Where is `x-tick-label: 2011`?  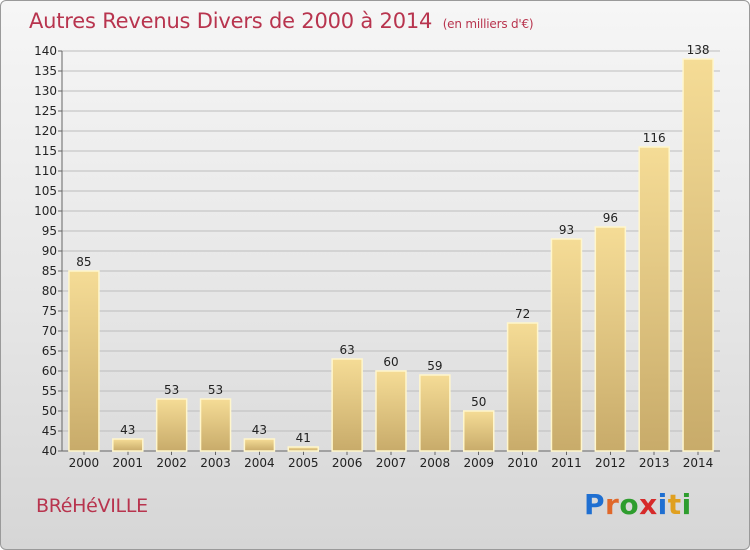
x-tick-label: 2011 is located at coordinates (566, 463).